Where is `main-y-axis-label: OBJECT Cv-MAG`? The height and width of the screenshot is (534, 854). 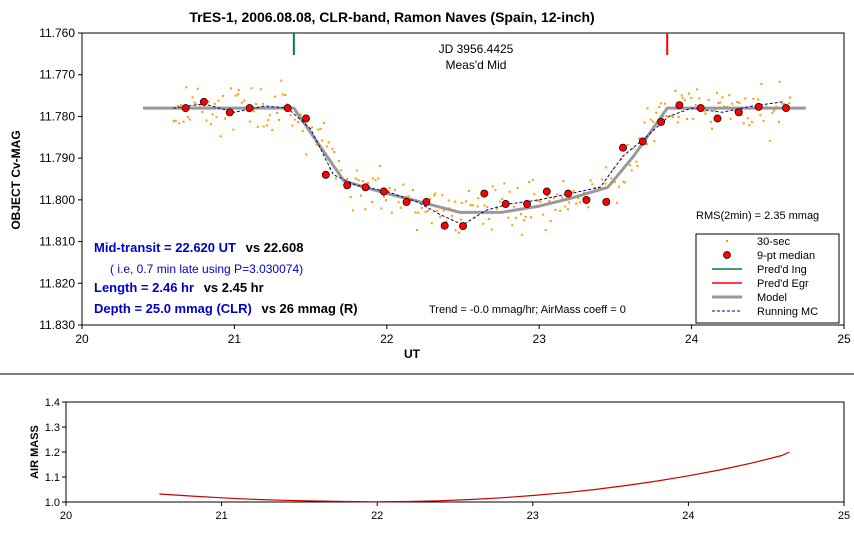 main-y-axis-label: OBJECT Cv-MAG is located at coordinates (16, 179).